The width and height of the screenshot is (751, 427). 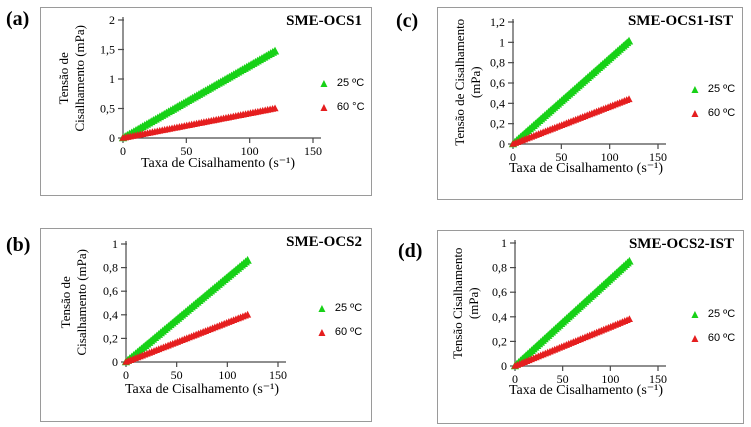 I want to click on y-axis-label-a: Tensão de Cisalhamento (mPa), so click(x=72, y=78).